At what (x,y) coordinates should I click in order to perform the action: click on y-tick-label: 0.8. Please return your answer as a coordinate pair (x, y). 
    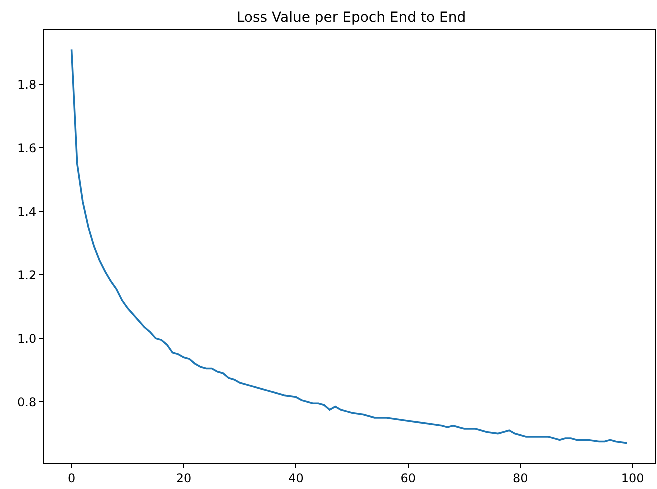
    Looking at the image, I should click on (27, 402).